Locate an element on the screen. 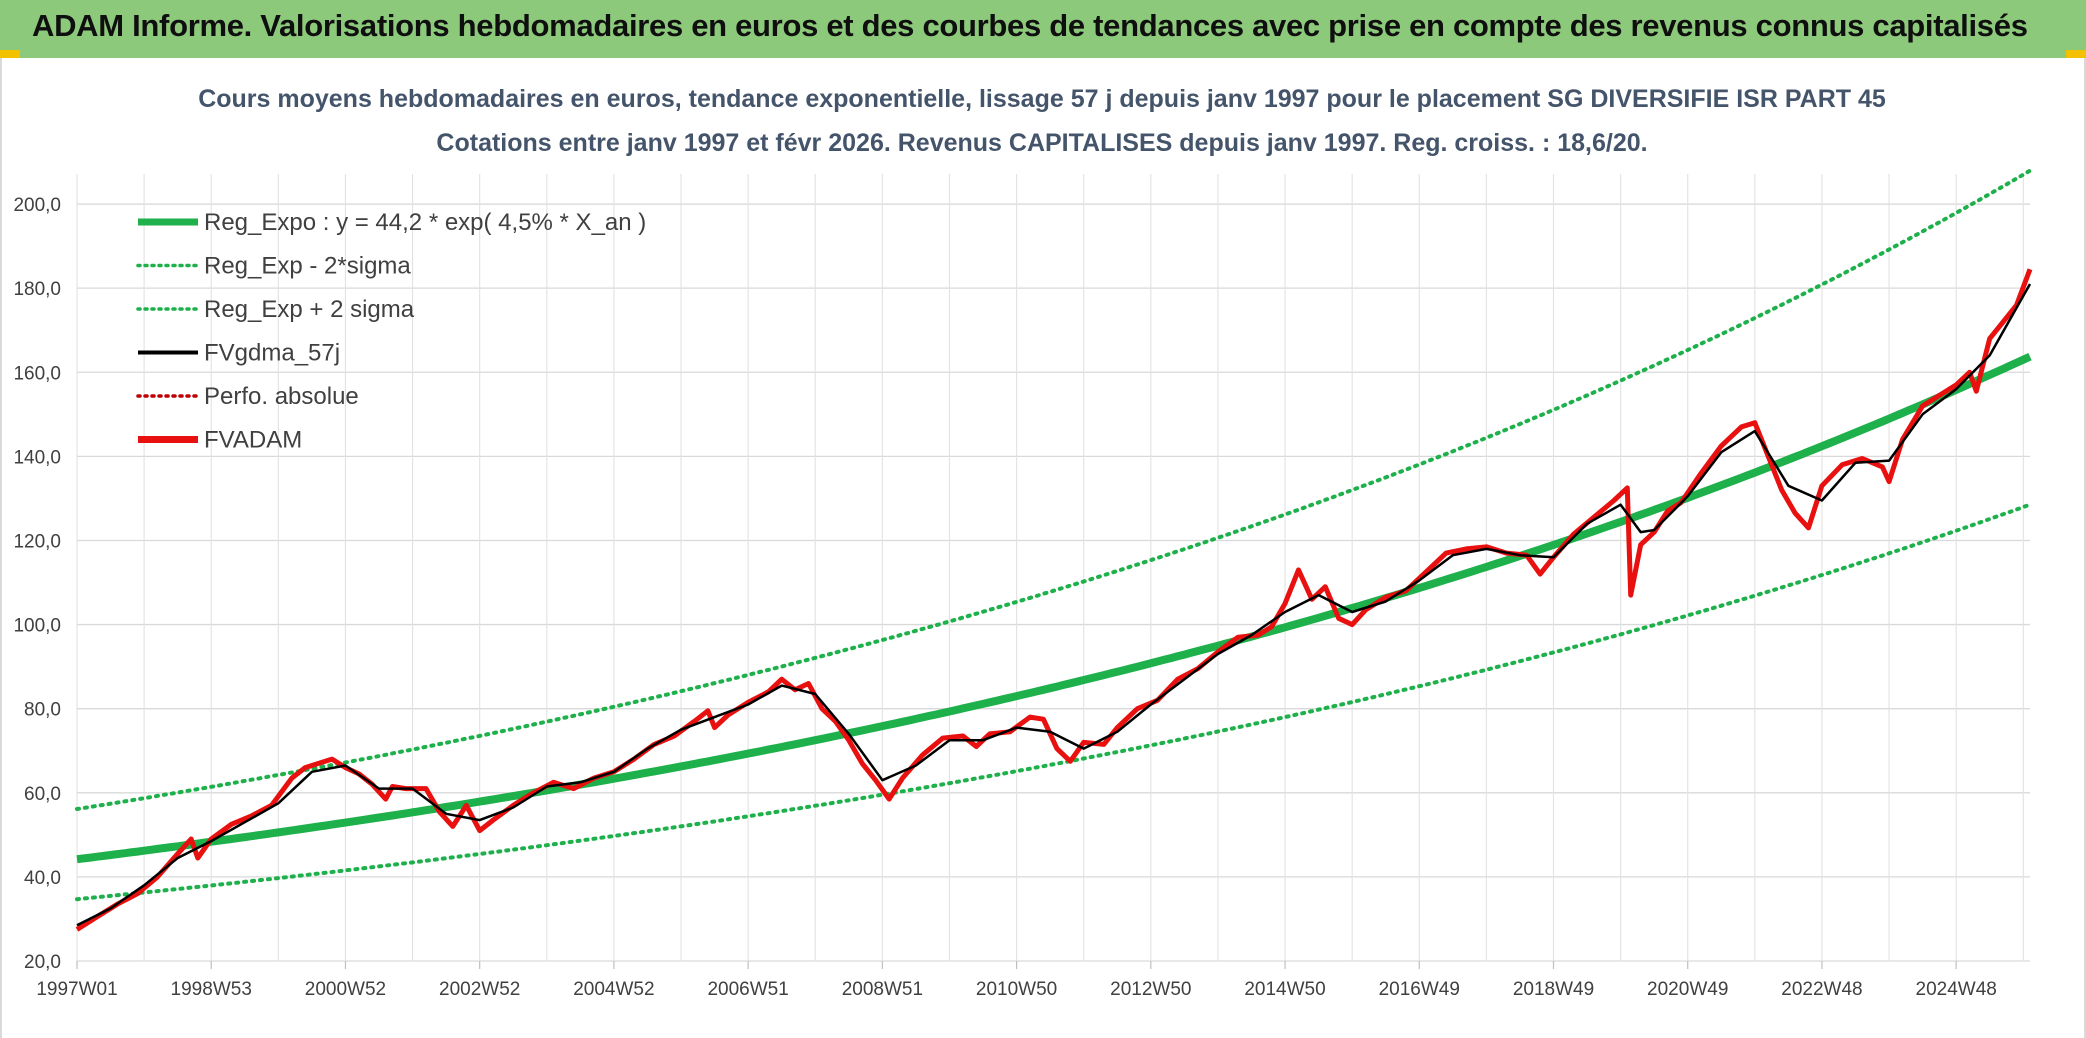  x-tick-label: 2008W51 is located at coordinates (882, 989).